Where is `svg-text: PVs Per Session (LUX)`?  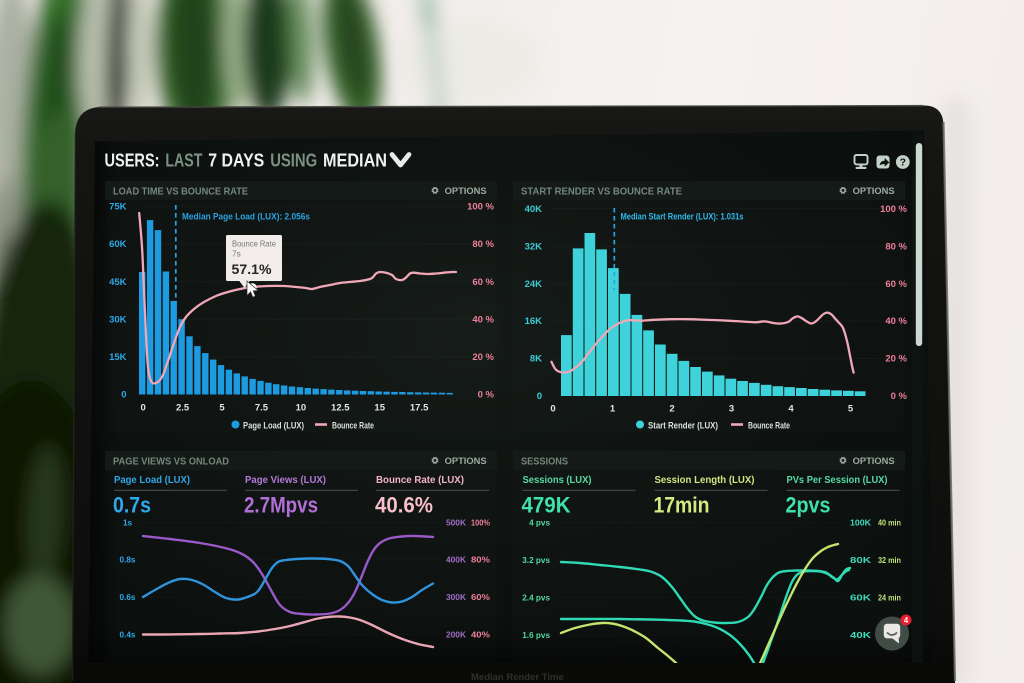 svg-text: PVs Per Session (LUX) is located at coordinates (837, 480).